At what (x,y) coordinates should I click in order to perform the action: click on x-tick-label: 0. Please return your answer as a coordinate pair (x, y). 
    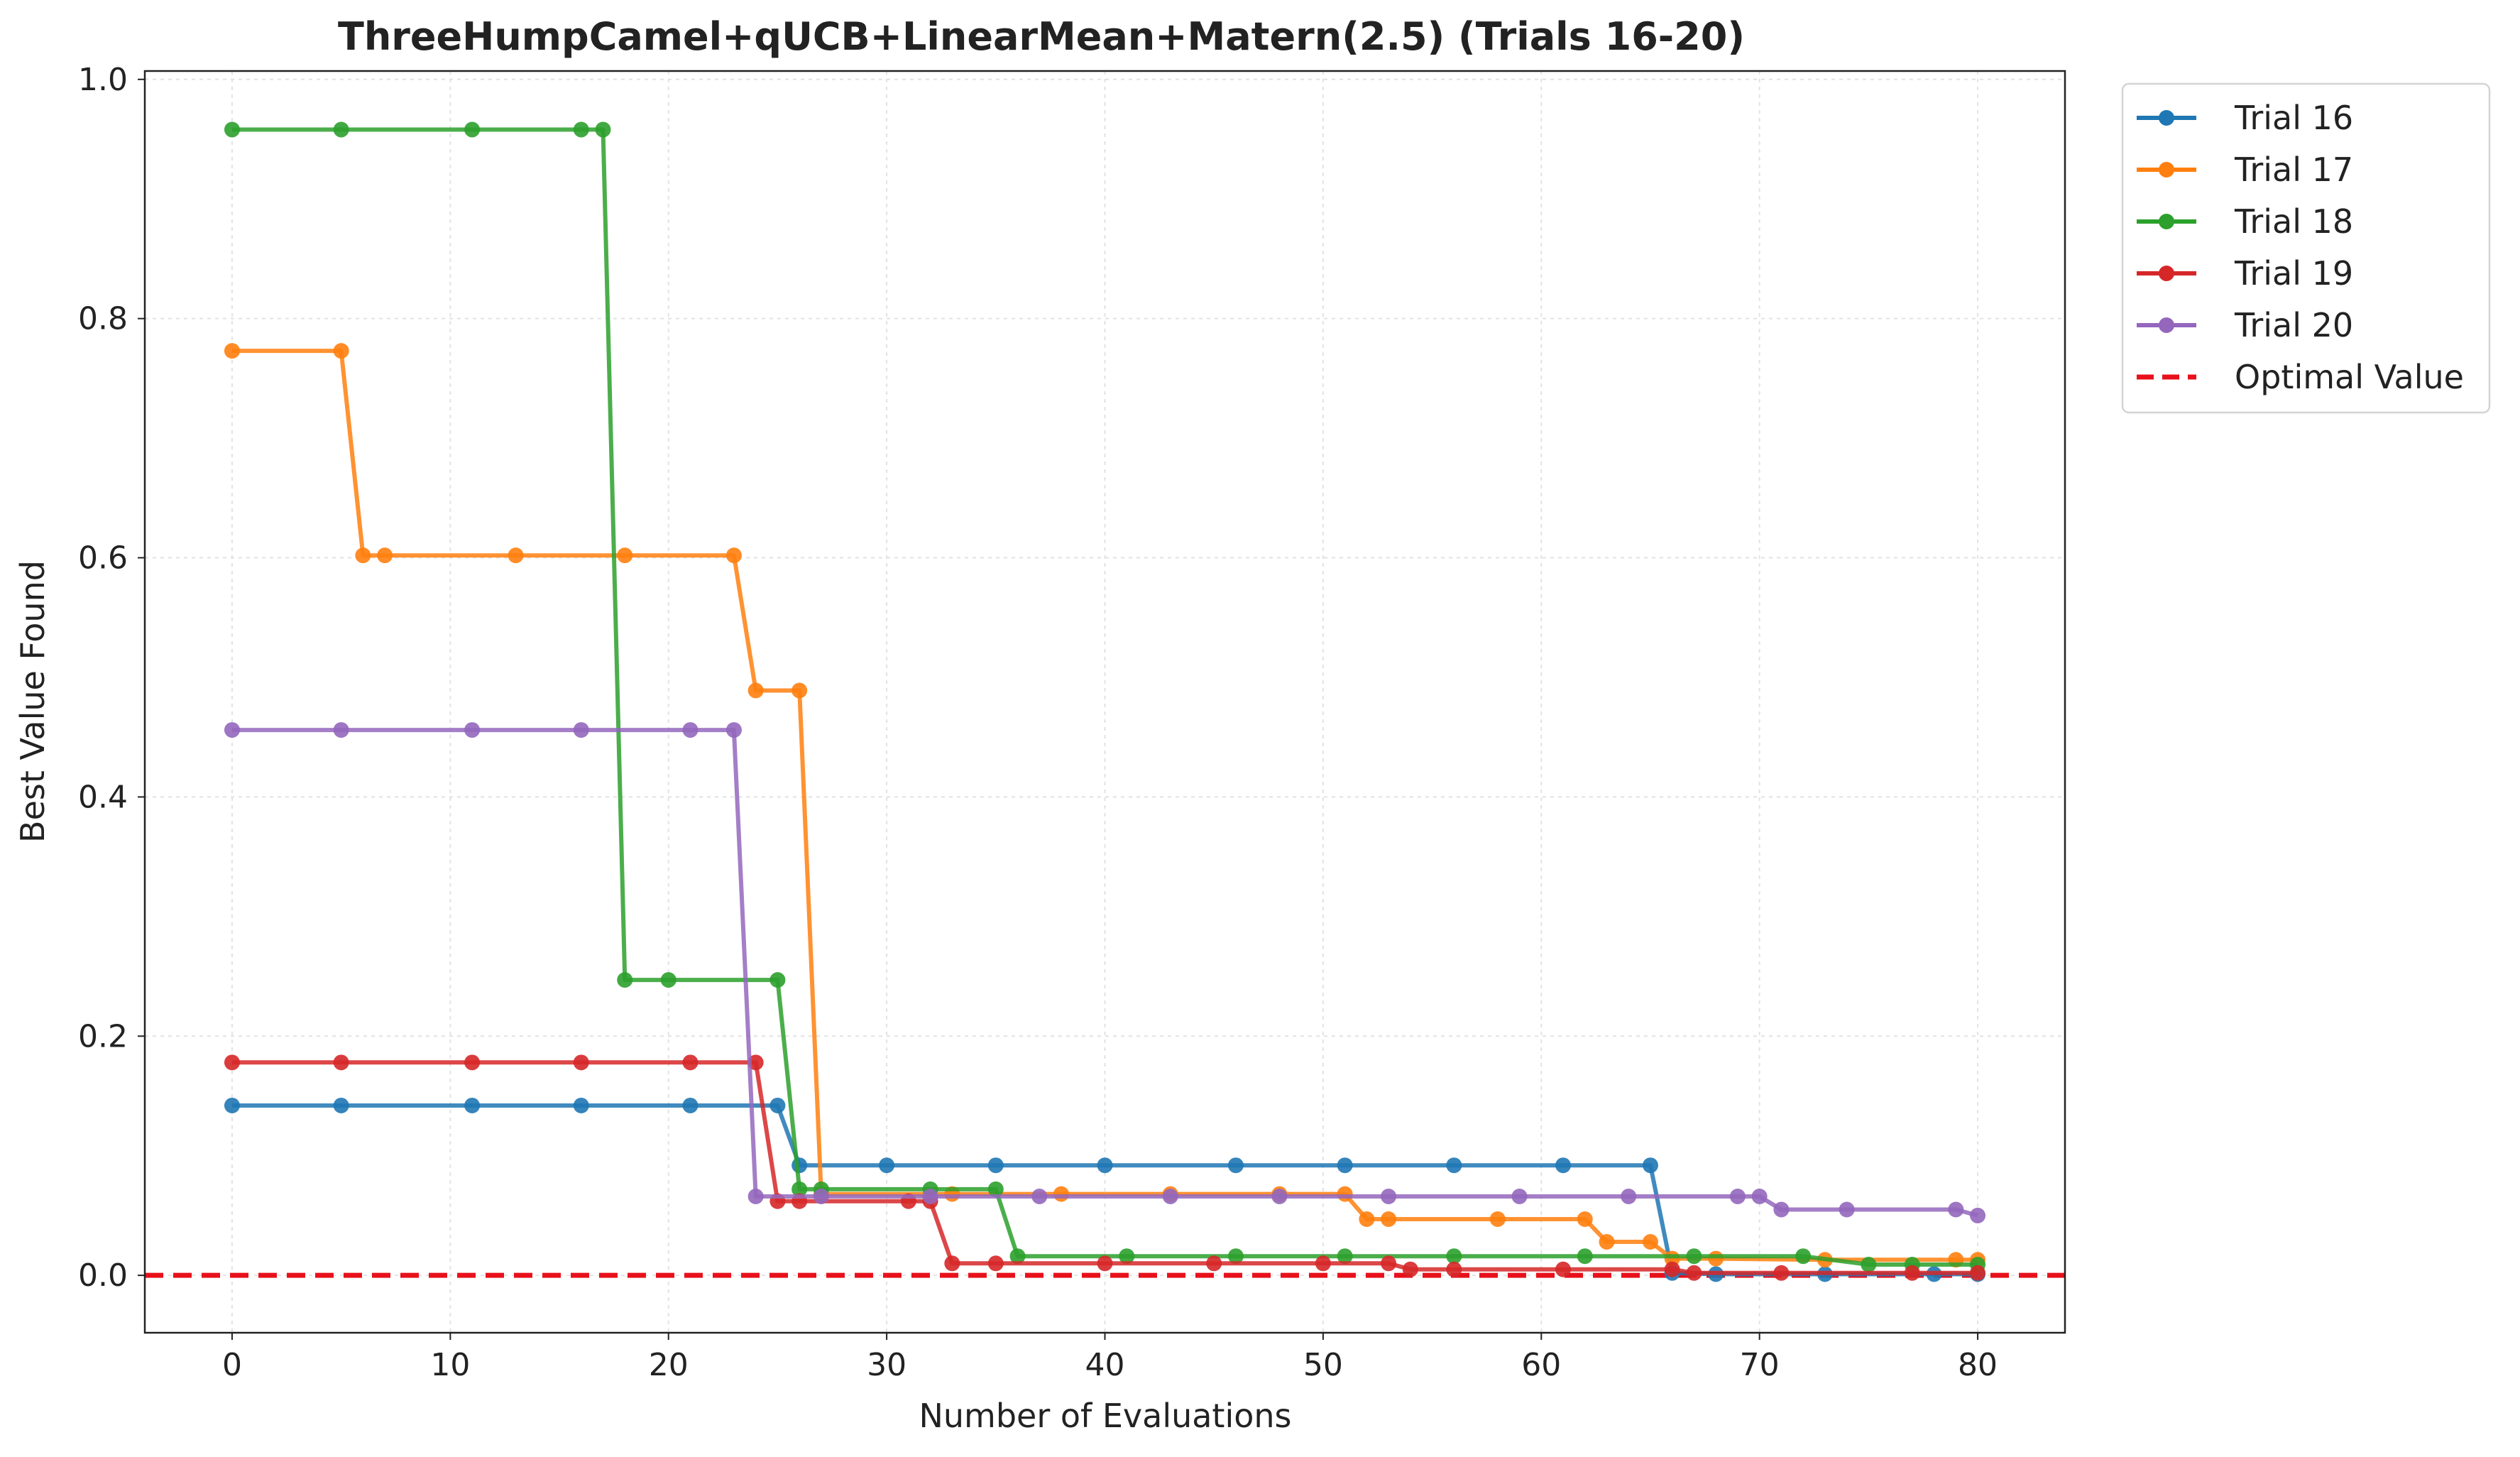
    Looking at the image, I should click on (232, 1365).